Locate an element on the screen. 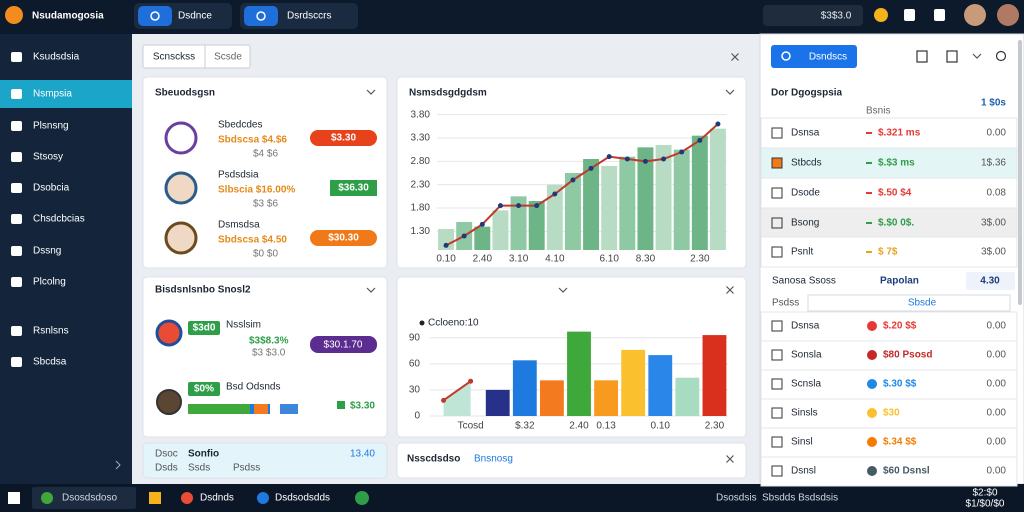  row-name: Sinsls is located at coordinates (804, 413).